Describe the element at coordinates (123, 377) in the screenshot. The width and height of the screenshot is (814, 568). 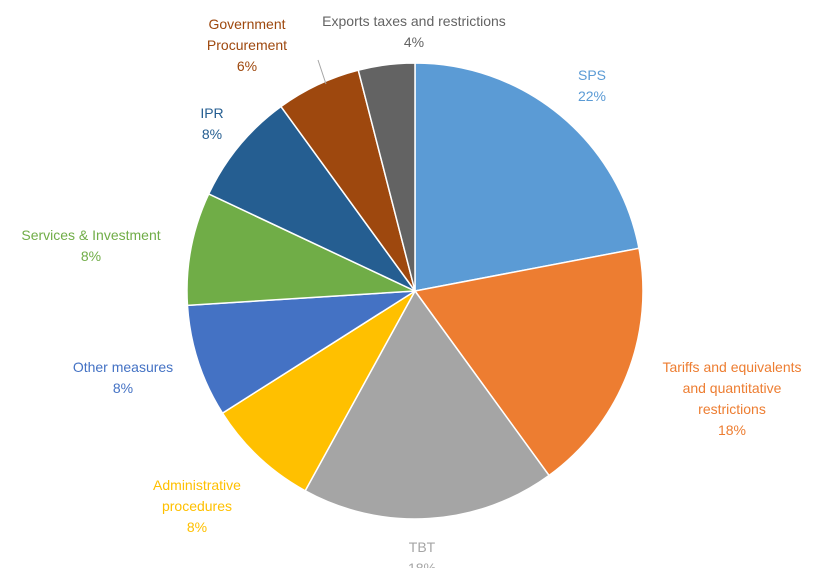
I see `slice-label-other-measures: Other measures 8%` at that location.